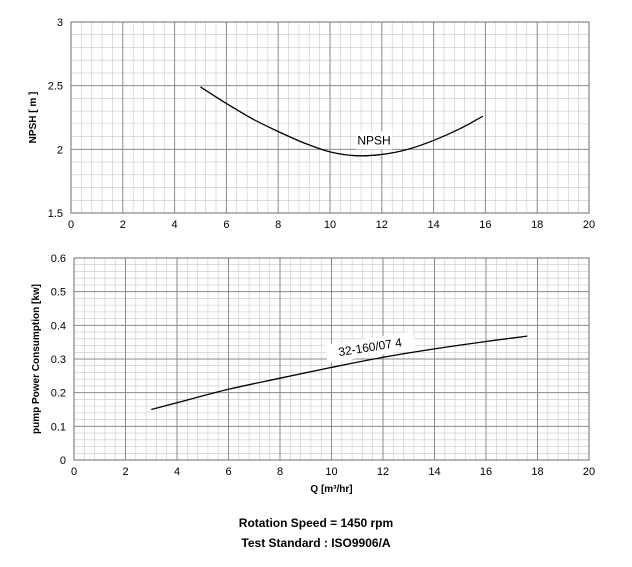  Describe the element at coordinates (58, 427) in the screenshot. I see `y-tick-label: 0.1` at that location.